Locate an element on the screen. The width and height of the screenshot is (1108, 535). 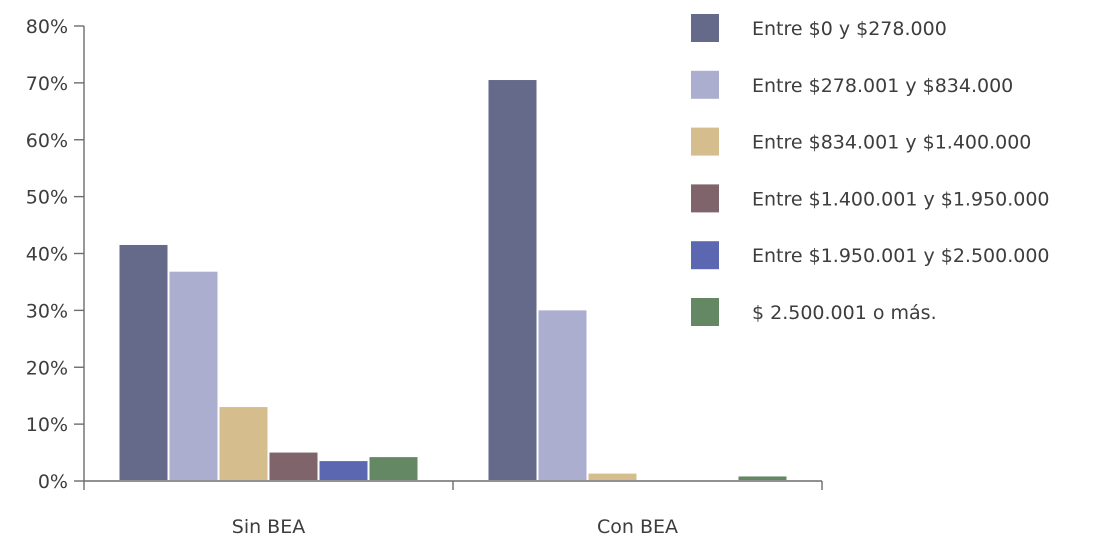
legend-item: $ 2.500.001 o más. is located at coordinates (814, 312).